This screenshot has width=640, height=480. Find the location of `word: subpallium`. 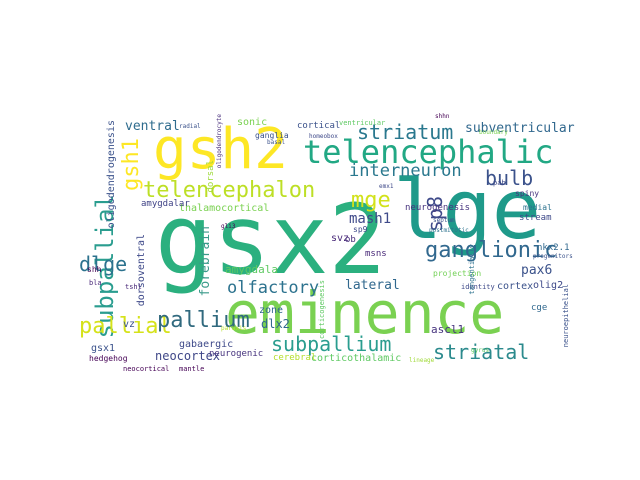

word: subpallium is located at coordinates (331, 344).